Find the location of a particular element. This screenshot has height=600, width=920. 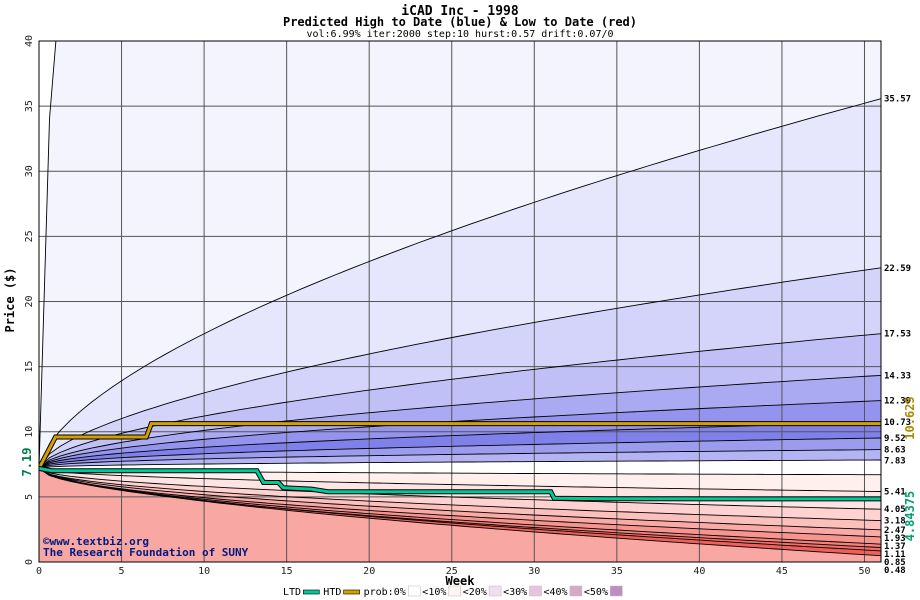

high-end-label: 14.33 is located at coordinates (897, 376).